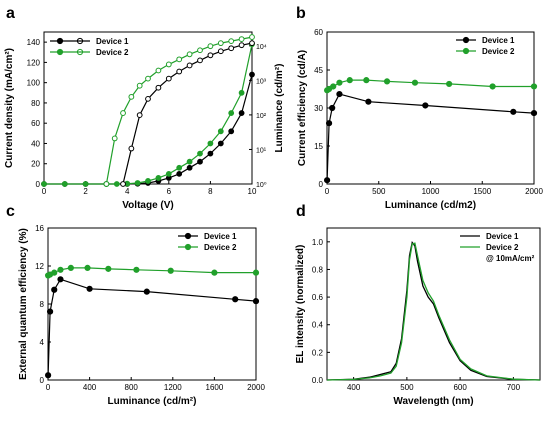 The width and height of the screenshot is (550, 421). What do you see at coordinates (35, 164) in the screenshot?
I see `y-tick-label: 20` at bounding box center [35, 164].